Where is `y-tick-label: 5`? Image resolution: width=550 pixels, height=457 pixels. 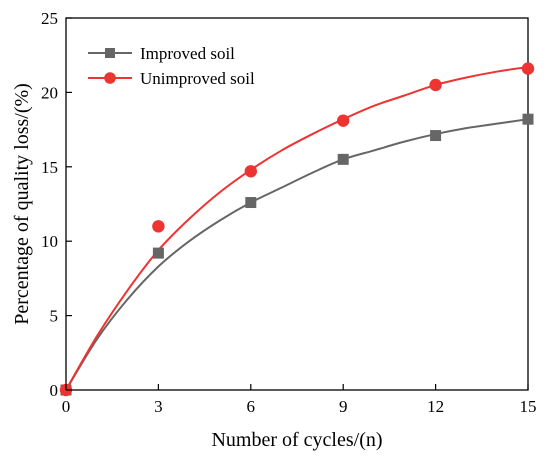 y-tick-label: 5 is located at coordinates (54, 316).